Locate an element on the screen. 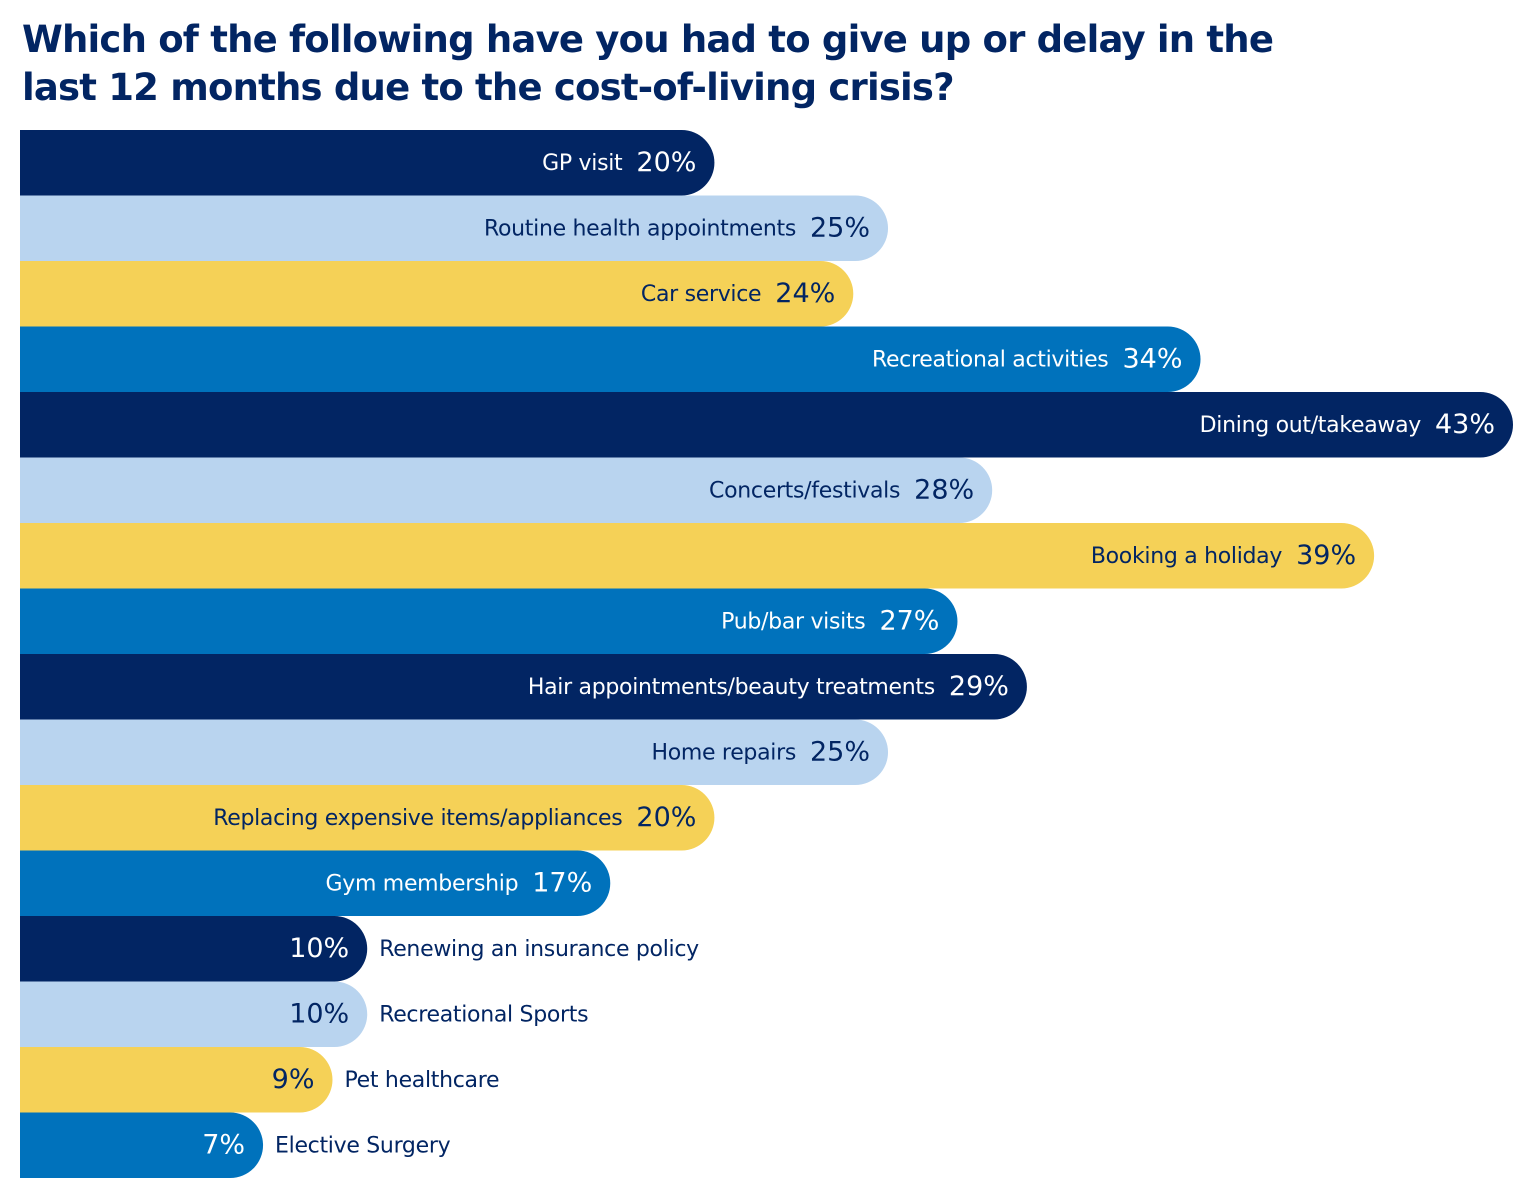  value-label: 28% is located at coordinates (944, 489).